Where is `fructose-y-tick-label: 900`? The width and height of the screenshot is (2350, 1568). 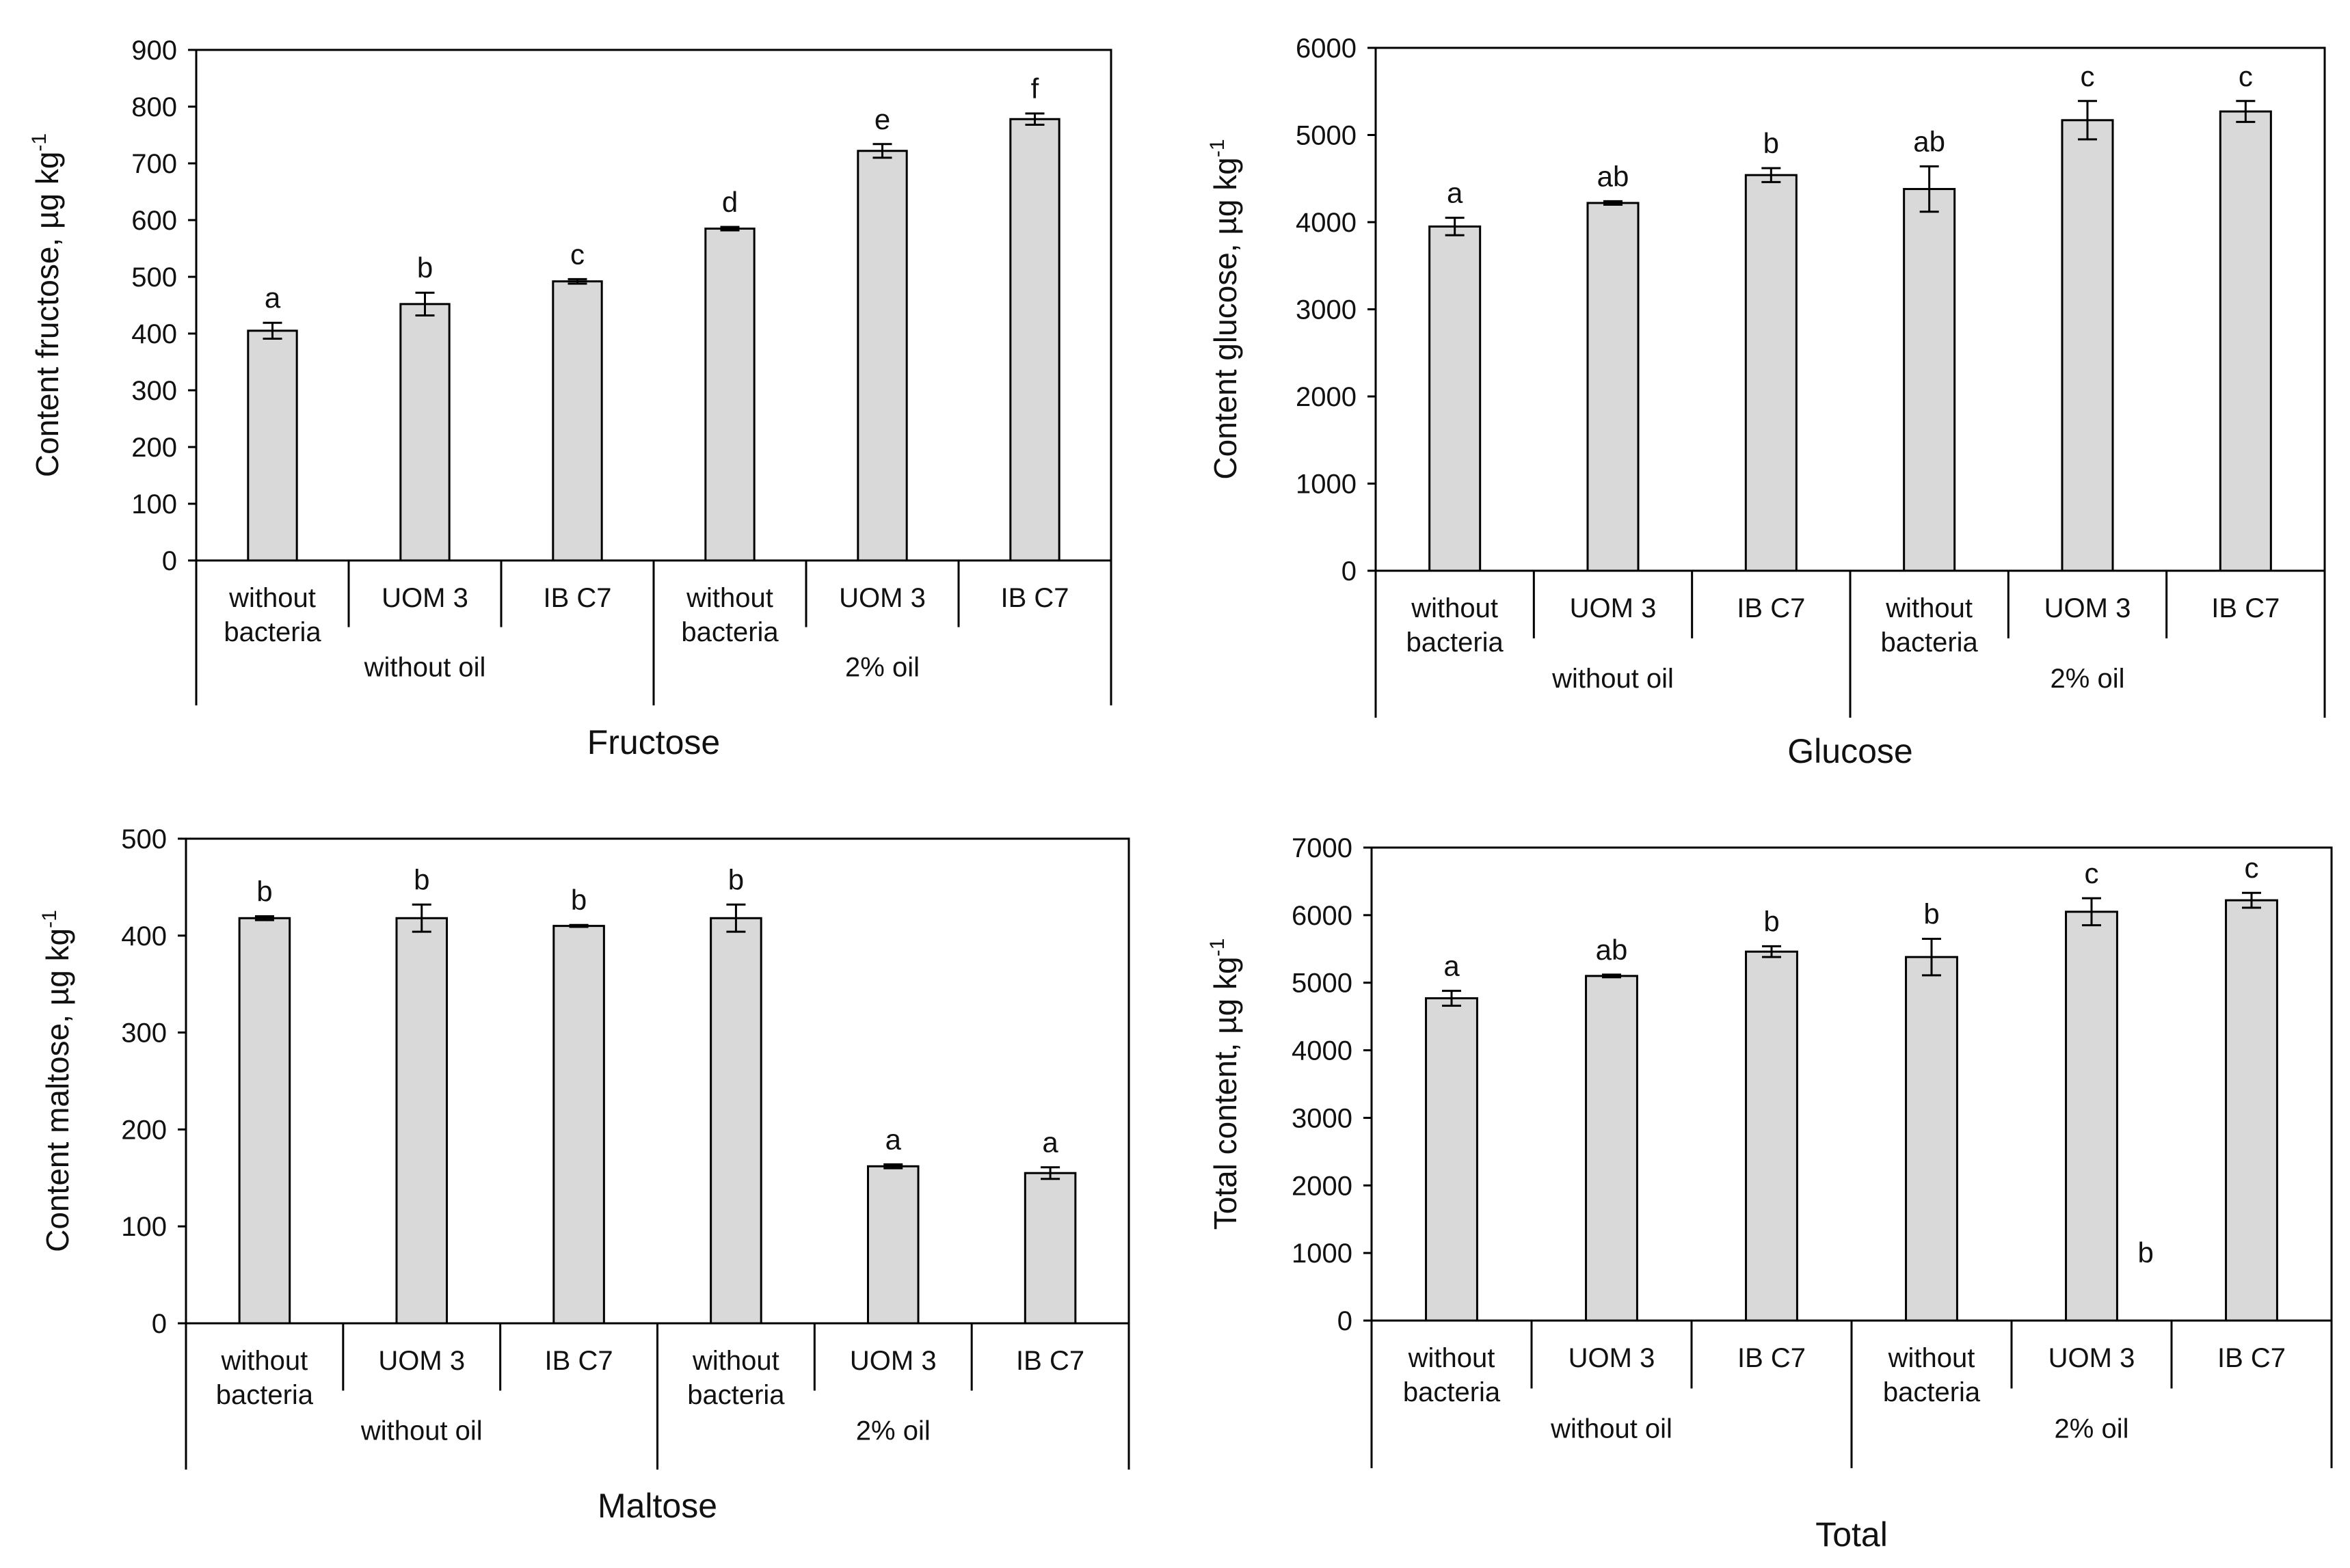
fructose-y-tick-label: 900 is located at coordinates (154, 51).